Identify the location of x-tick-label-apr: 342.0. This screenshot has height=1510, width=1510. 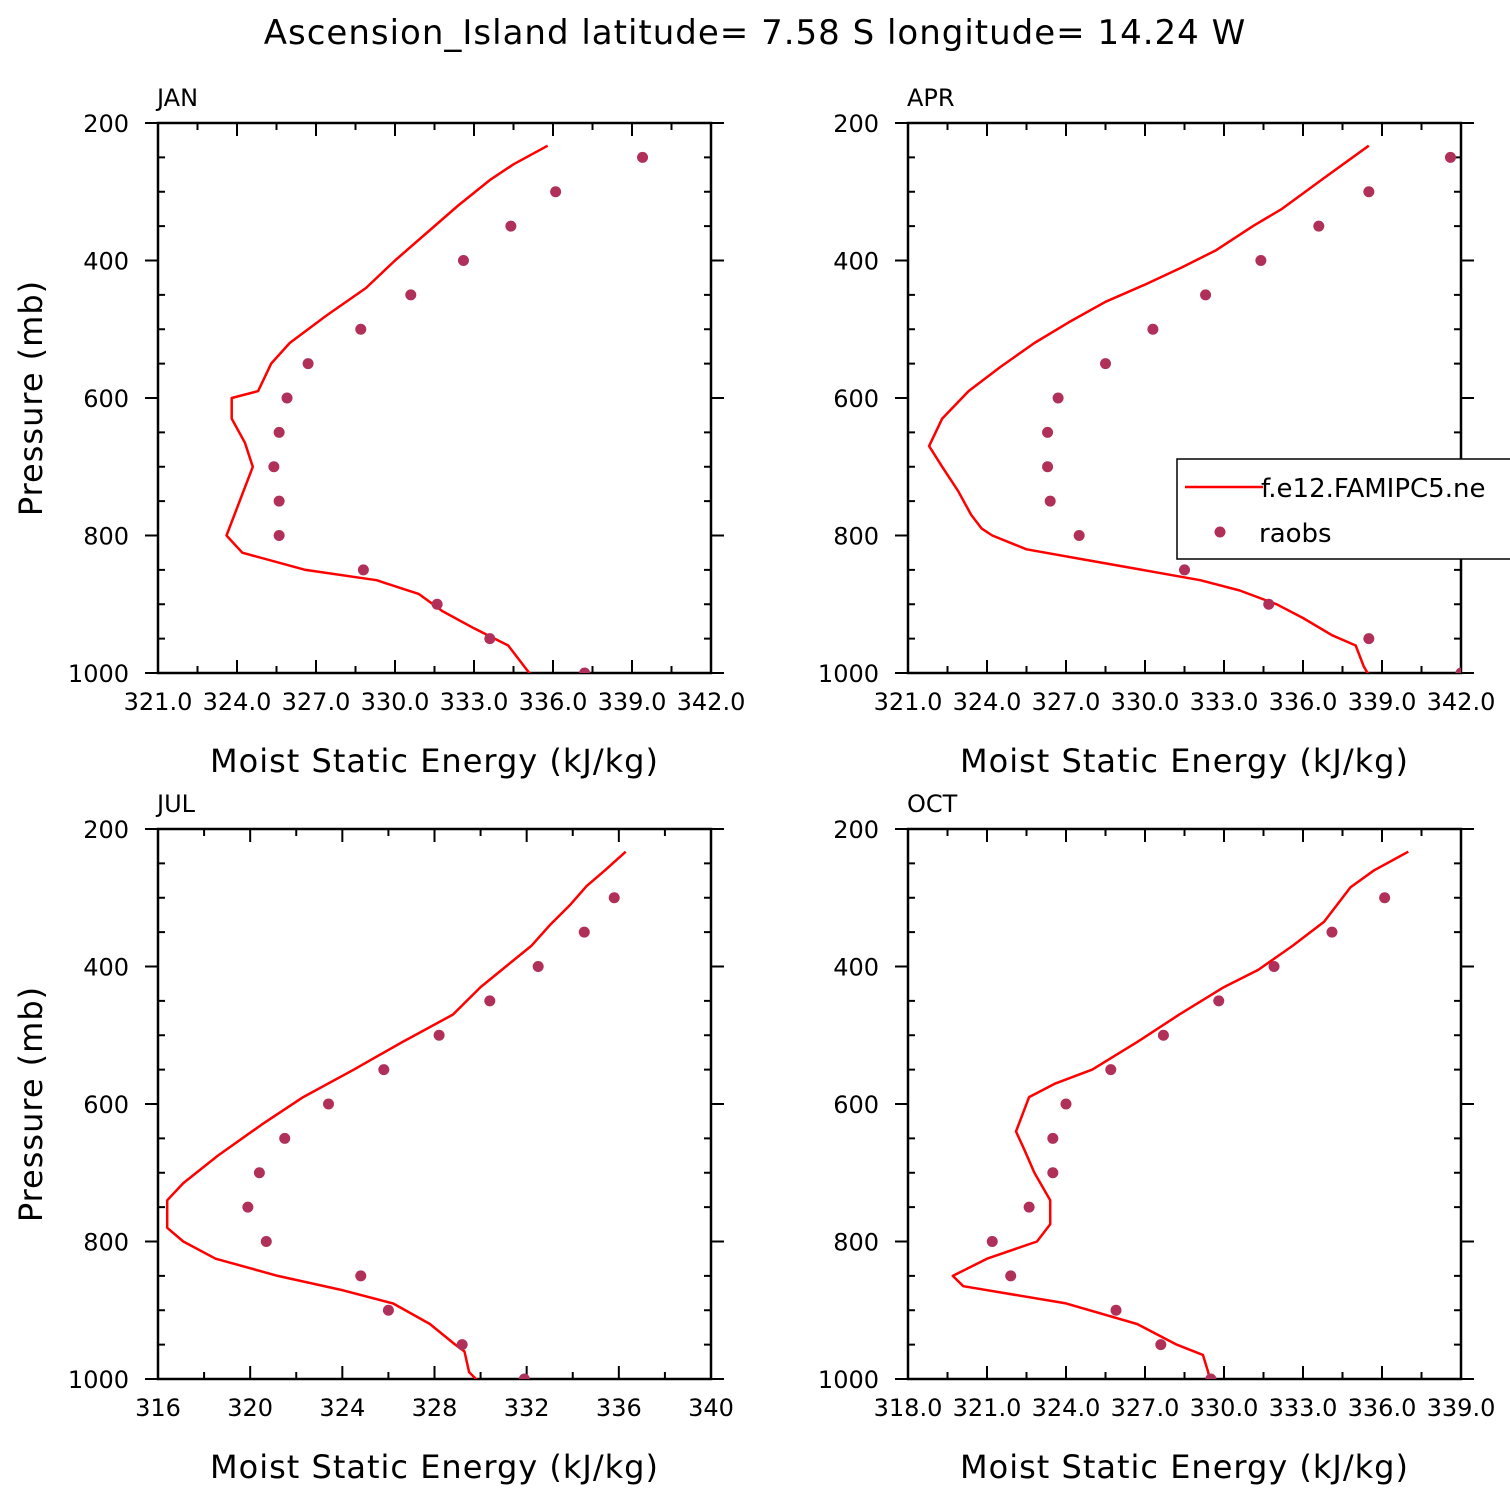
(1461, 702).